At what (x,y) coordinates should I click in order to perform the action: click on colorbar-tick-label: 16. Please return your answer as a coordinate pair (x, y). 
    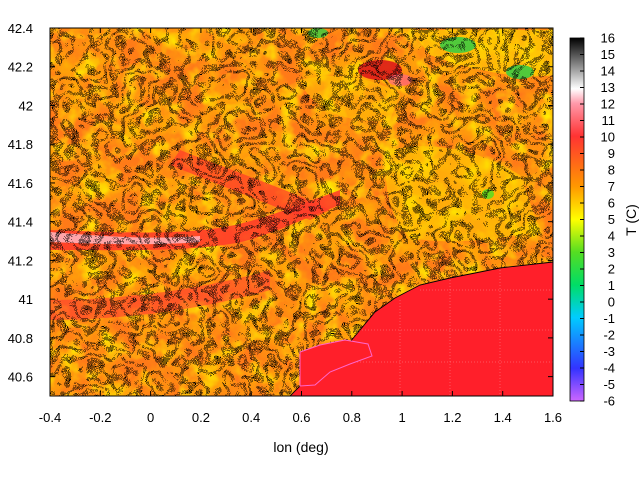
    Looking at the image, I should click on (608, 38).